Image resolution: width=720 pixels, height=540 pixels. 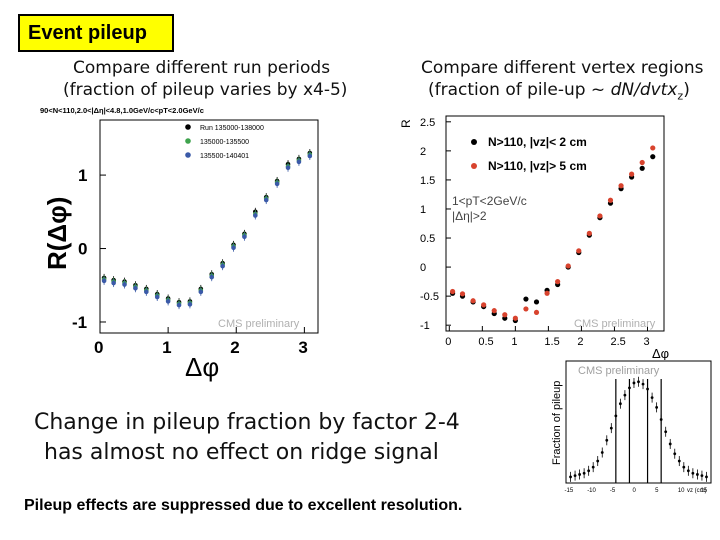 I want to click on inset-chart-xtick: -10, so click(x=591, y=491).